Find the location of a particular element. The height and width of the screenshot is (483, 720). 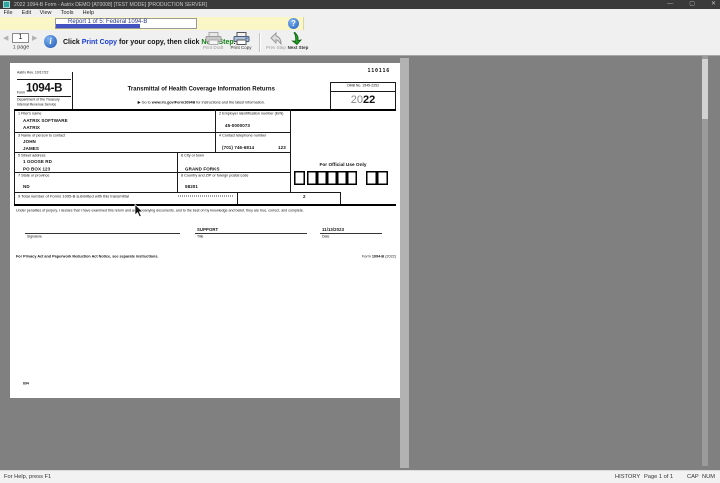

page-scrollbar is located at coordinates (404, 263).